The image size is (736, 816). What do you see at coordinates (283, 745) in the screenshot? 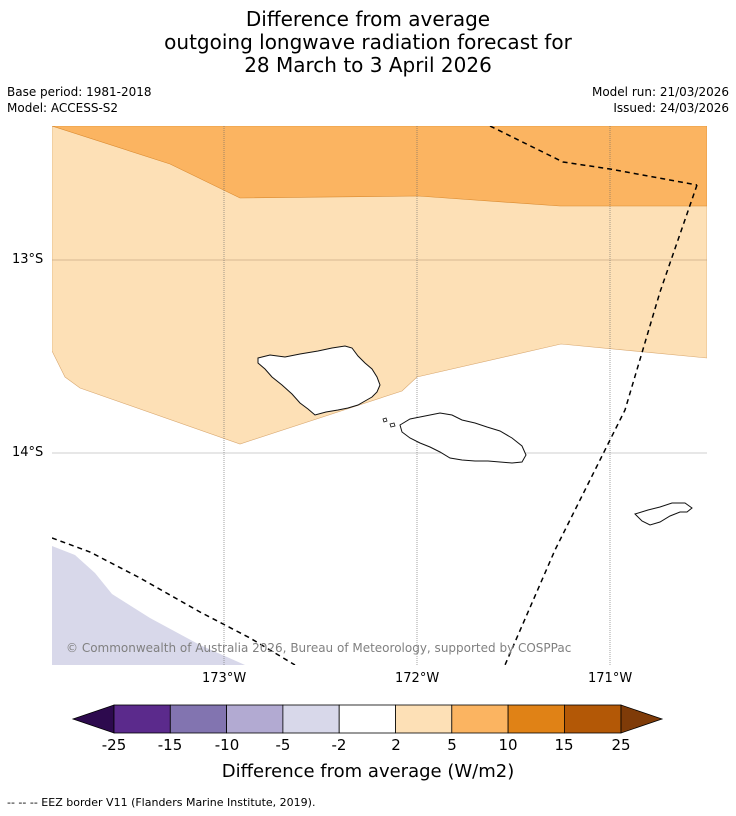
I see `colorbar-tick: -5` at bounding box center [283, 745].